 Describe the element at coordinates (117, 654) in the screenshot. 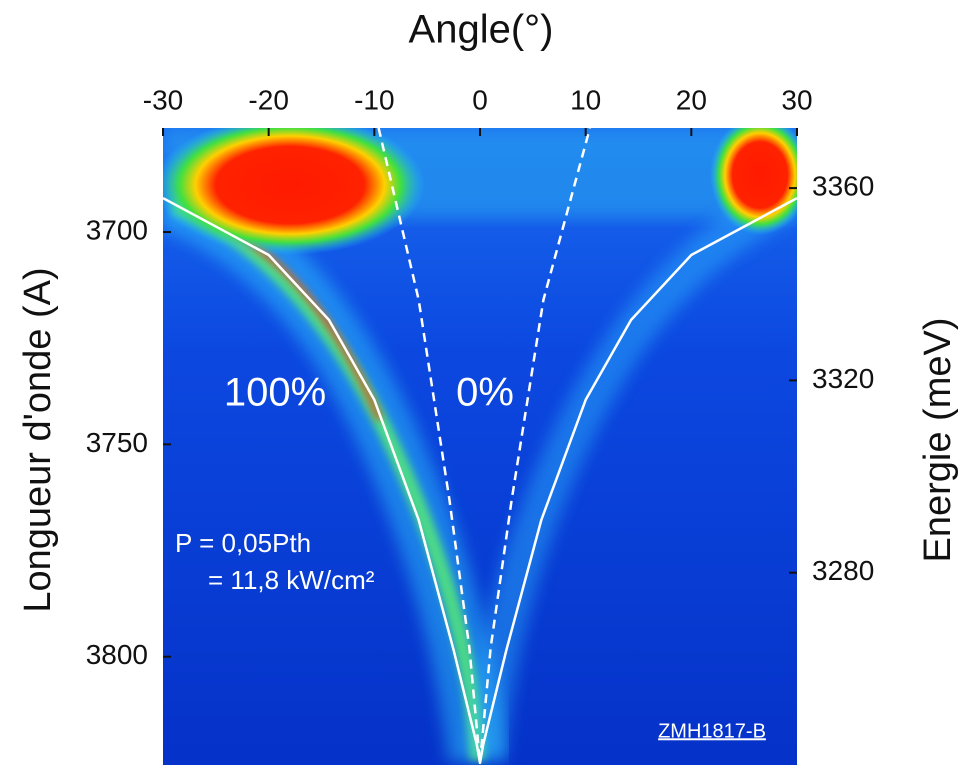

I see `y-tick-label: 3800` at that location.